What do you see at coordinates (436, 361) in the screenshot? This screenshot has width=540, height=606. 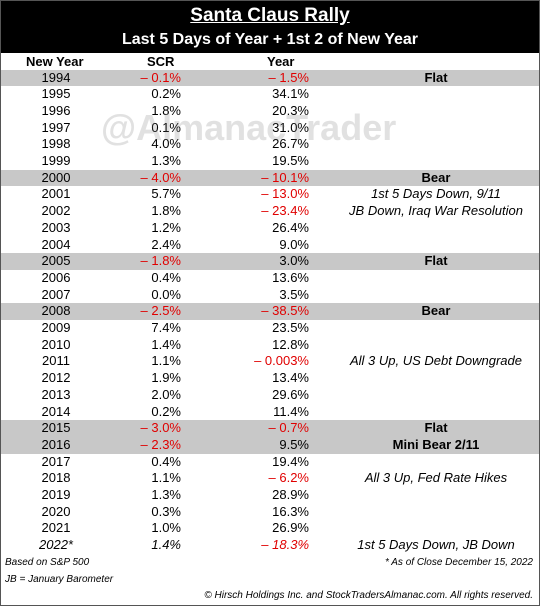 I see `note-cell: All 3 Up, US Debt Downgrade` at bounding box center [436, 361].